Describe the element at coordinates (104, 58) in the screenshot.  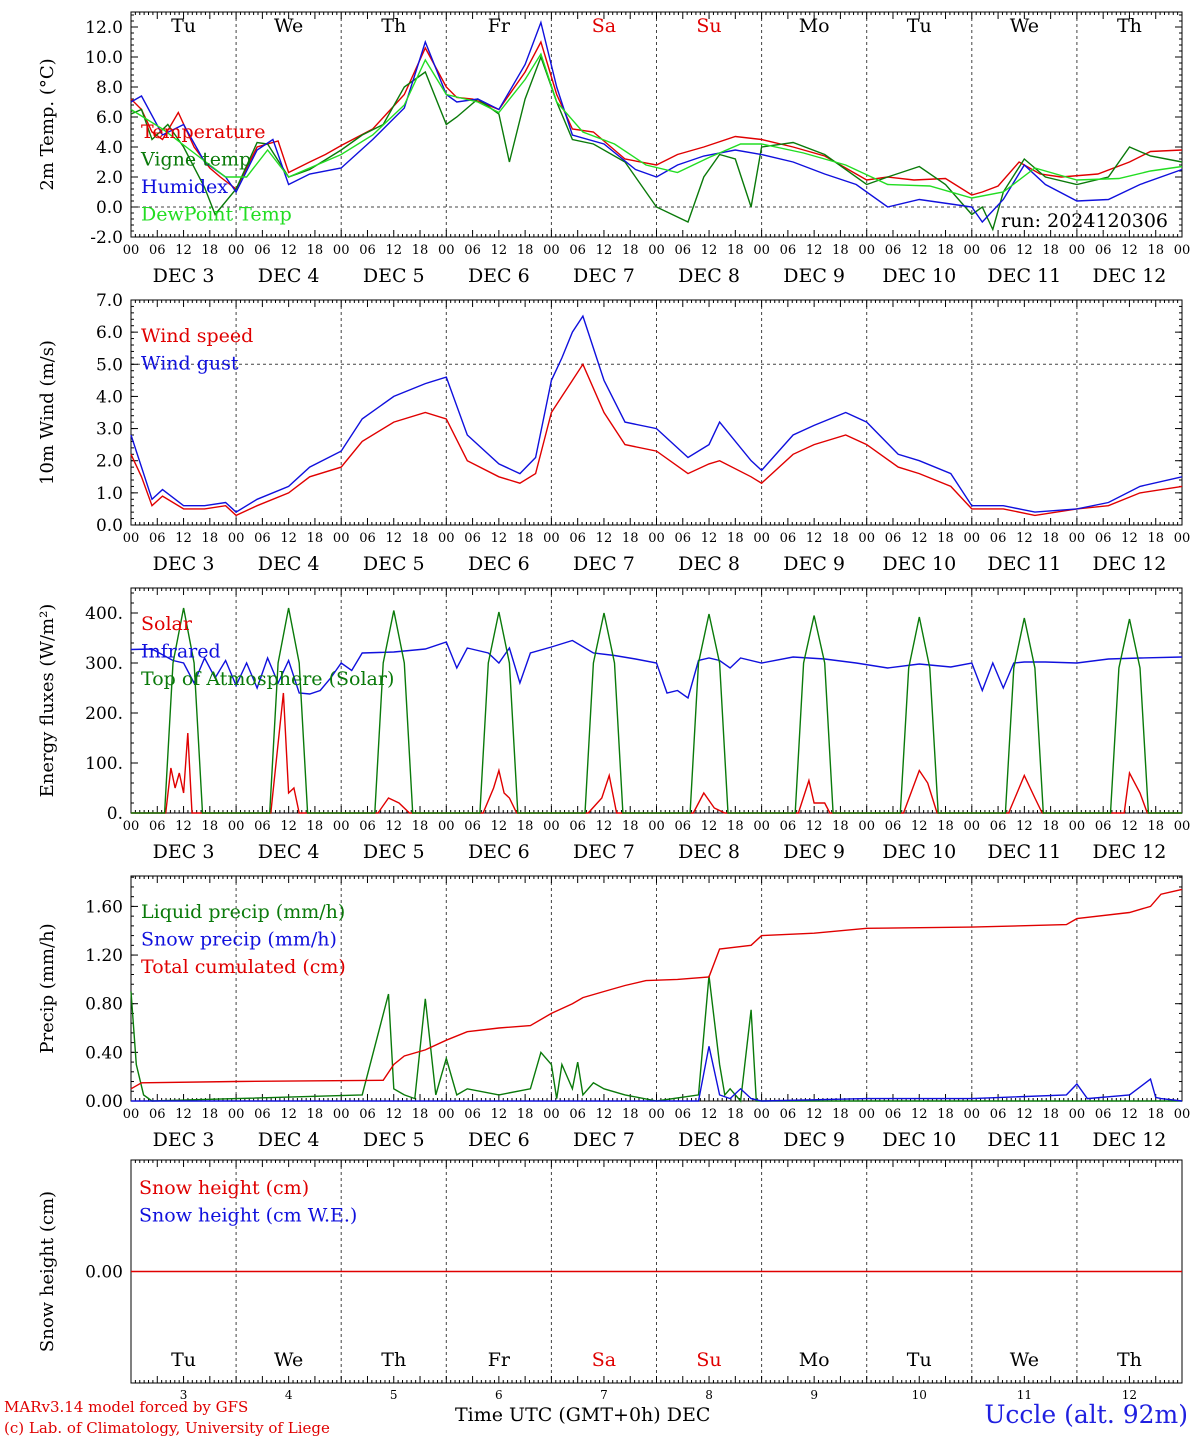
I see `temperature-y-tick-label: 10.0` at that location.